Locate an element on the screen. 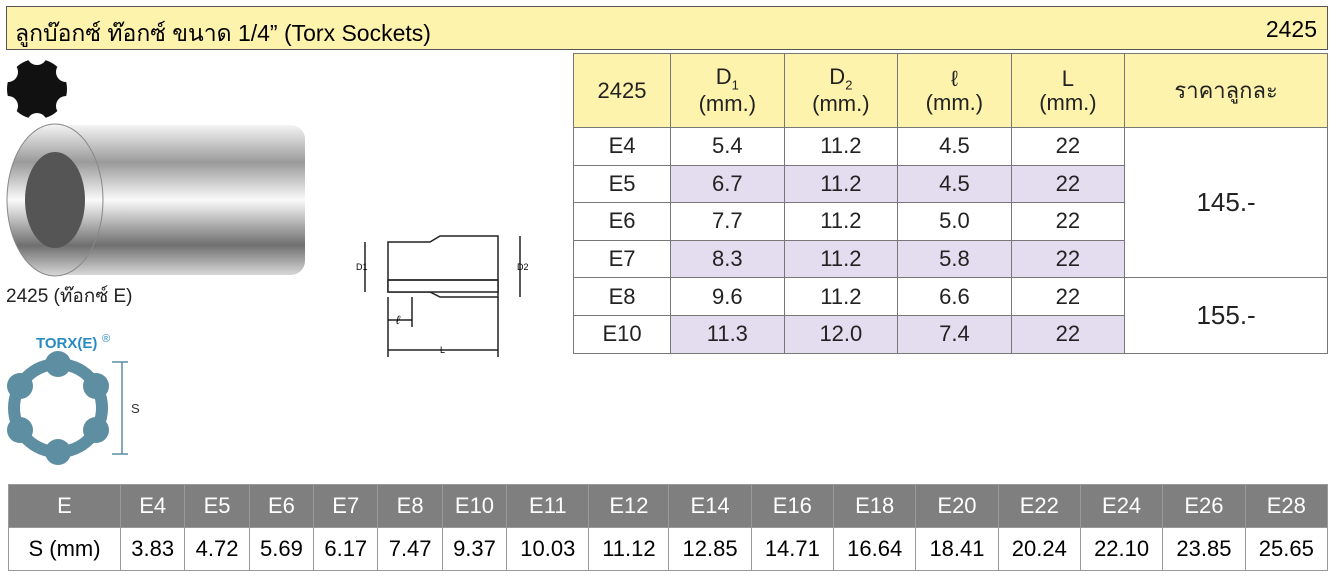 This screenshot has width=1336, height=580. size-value: 6.17 is located at coordinates (346, 549).